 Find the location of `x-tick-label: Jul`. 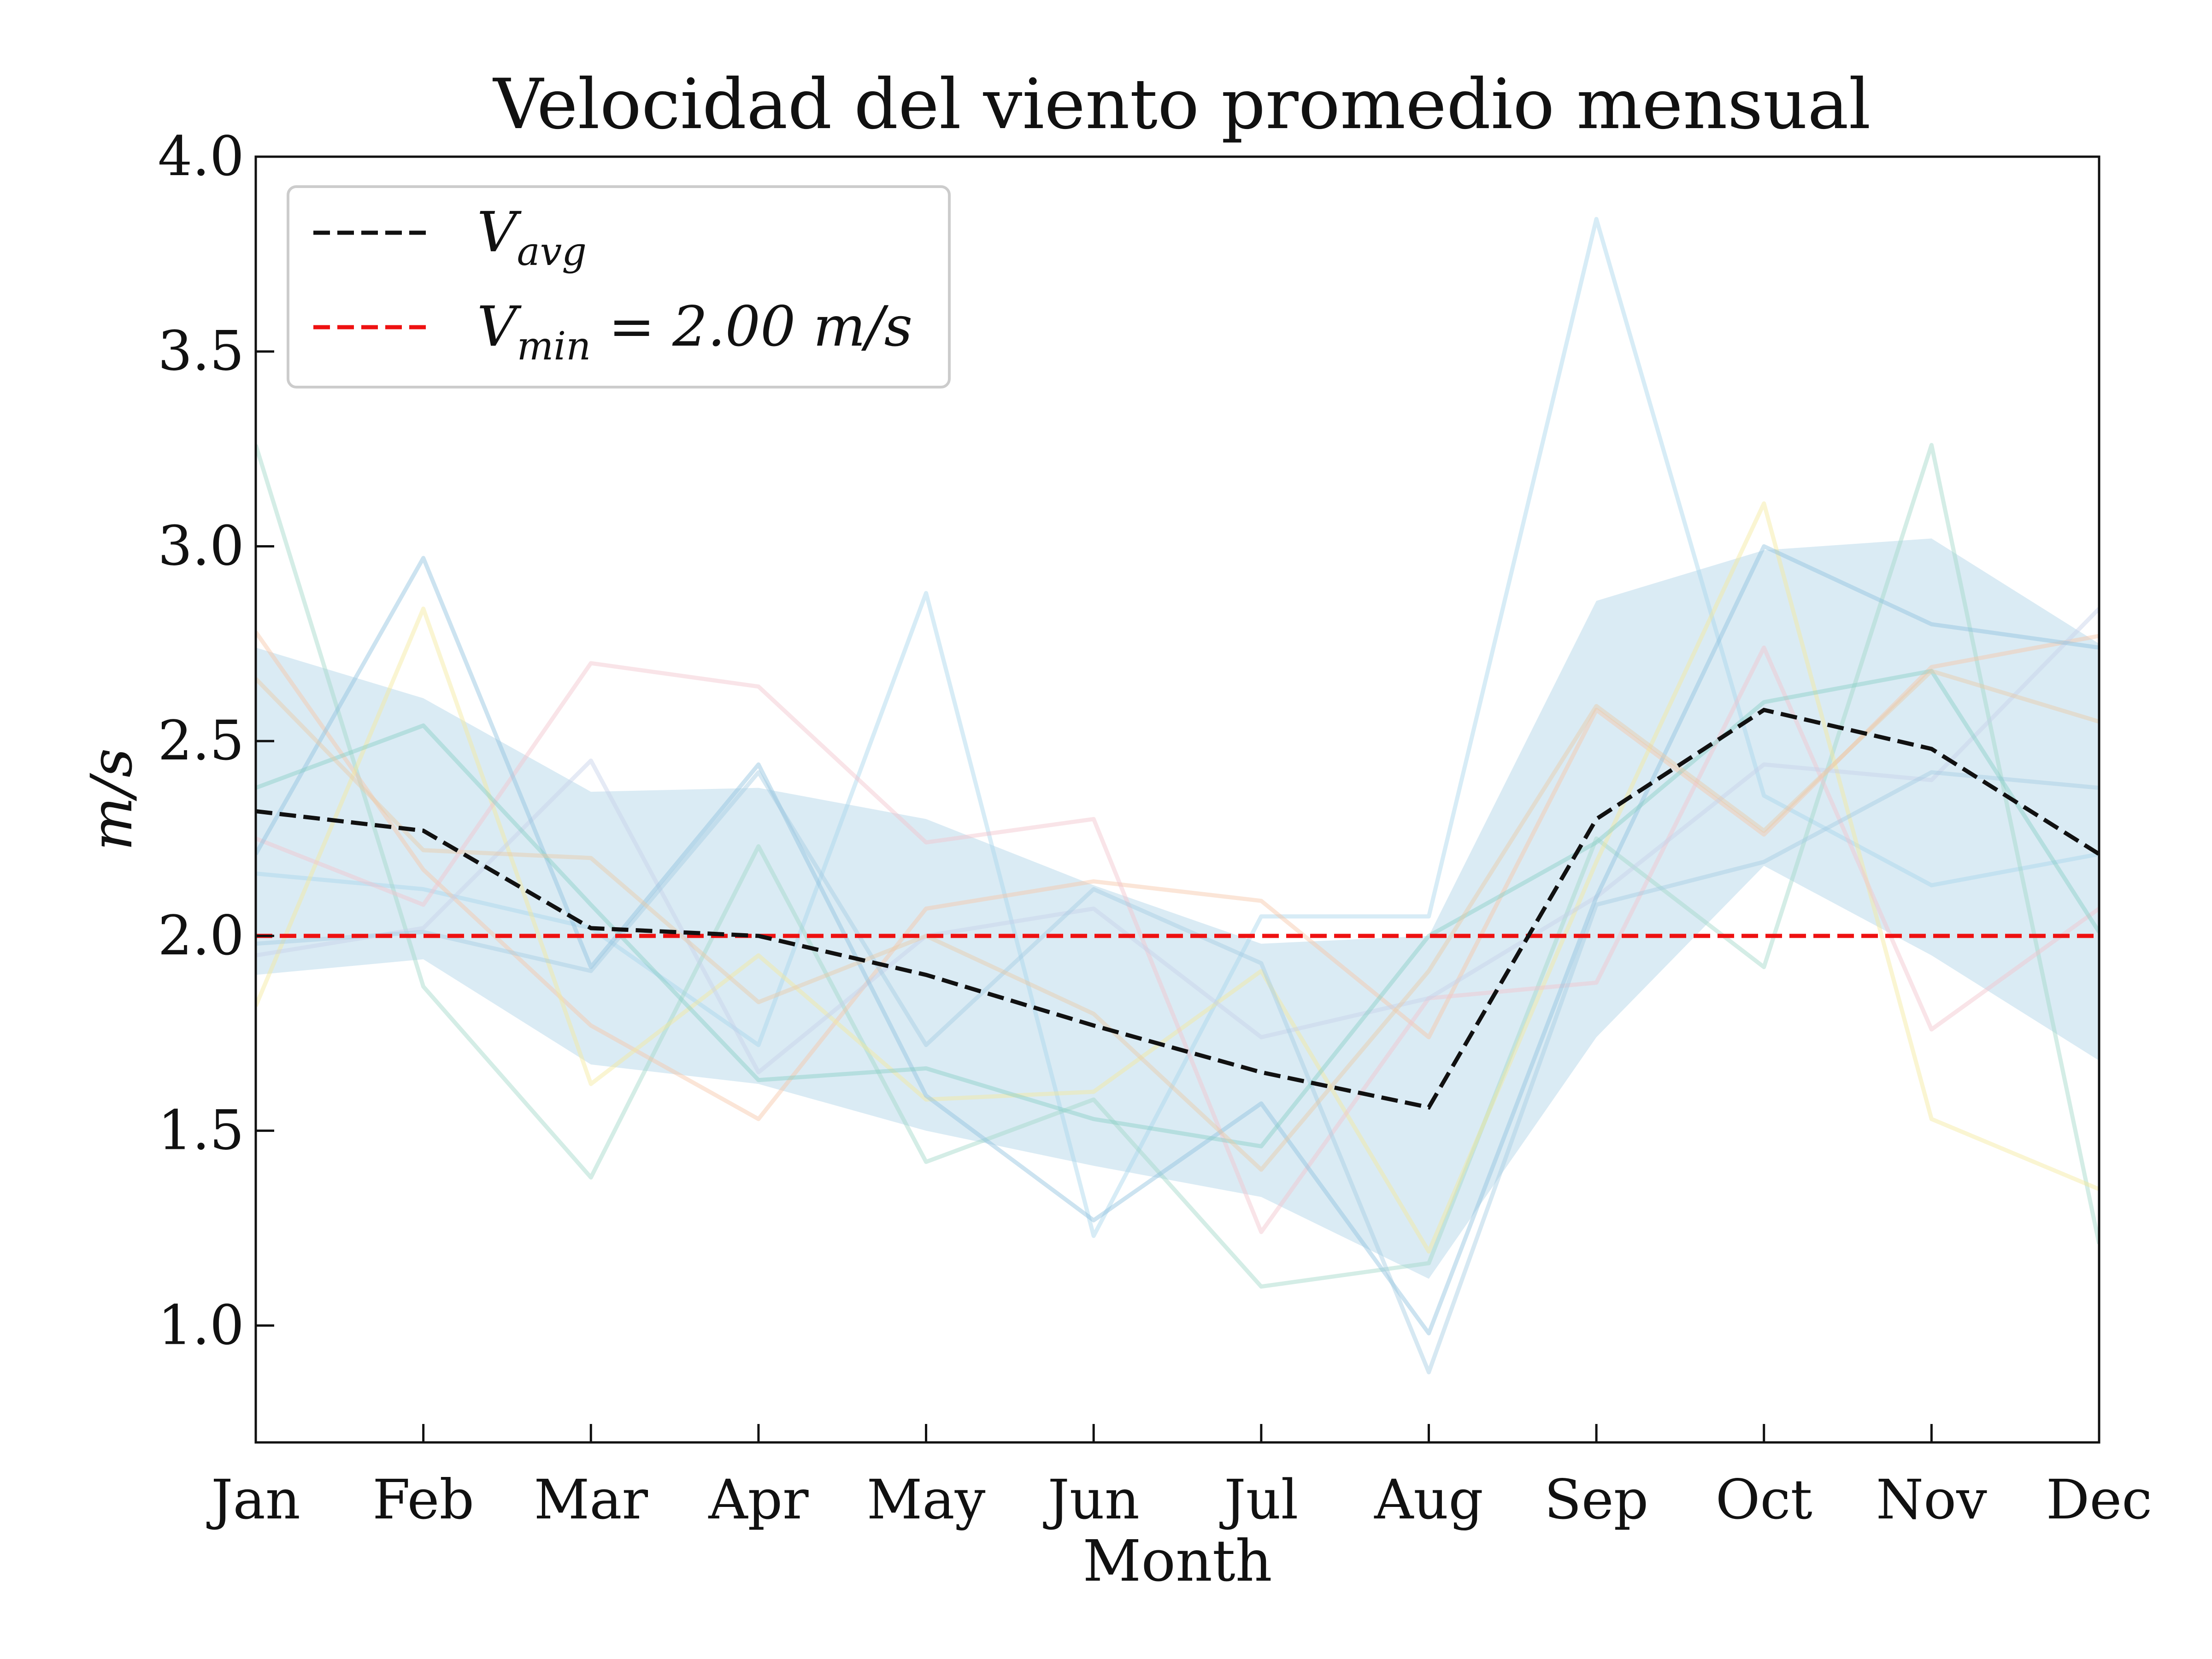

x-tick-label: Jul is located at coordinates (1258, 1499).